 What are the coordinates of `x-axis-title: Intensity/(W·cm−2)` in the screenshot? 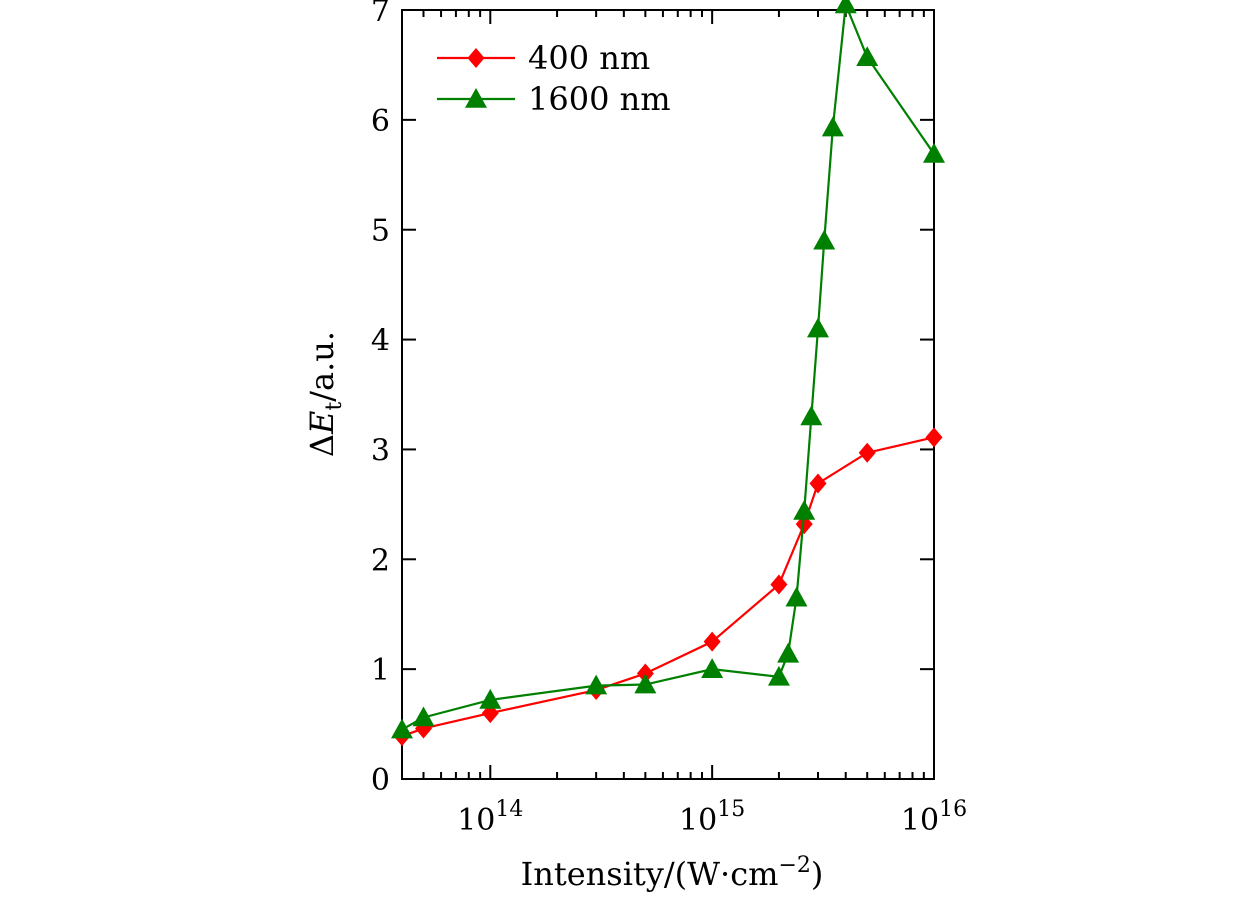 It's located at (672, 873).